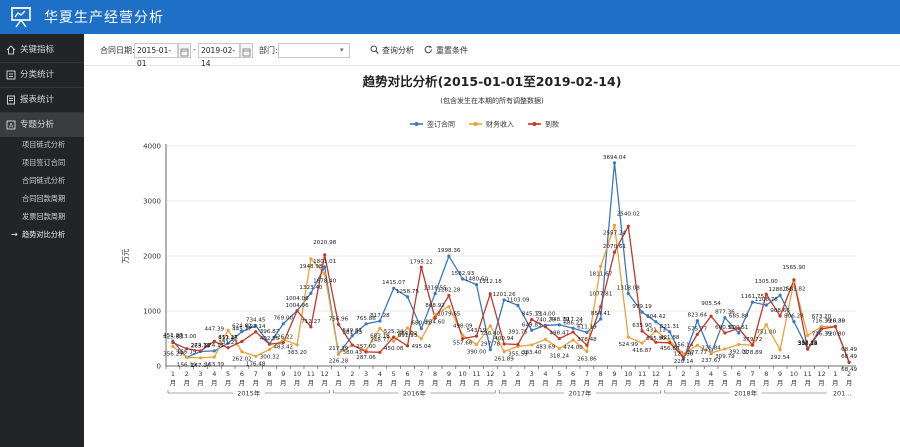  What do you see at coordinates (492, 81) in the screenshot?
I see `chart-title: 趋势对比分析(2015-01-01至2019-02-14)` at bounding box center [492, 81].